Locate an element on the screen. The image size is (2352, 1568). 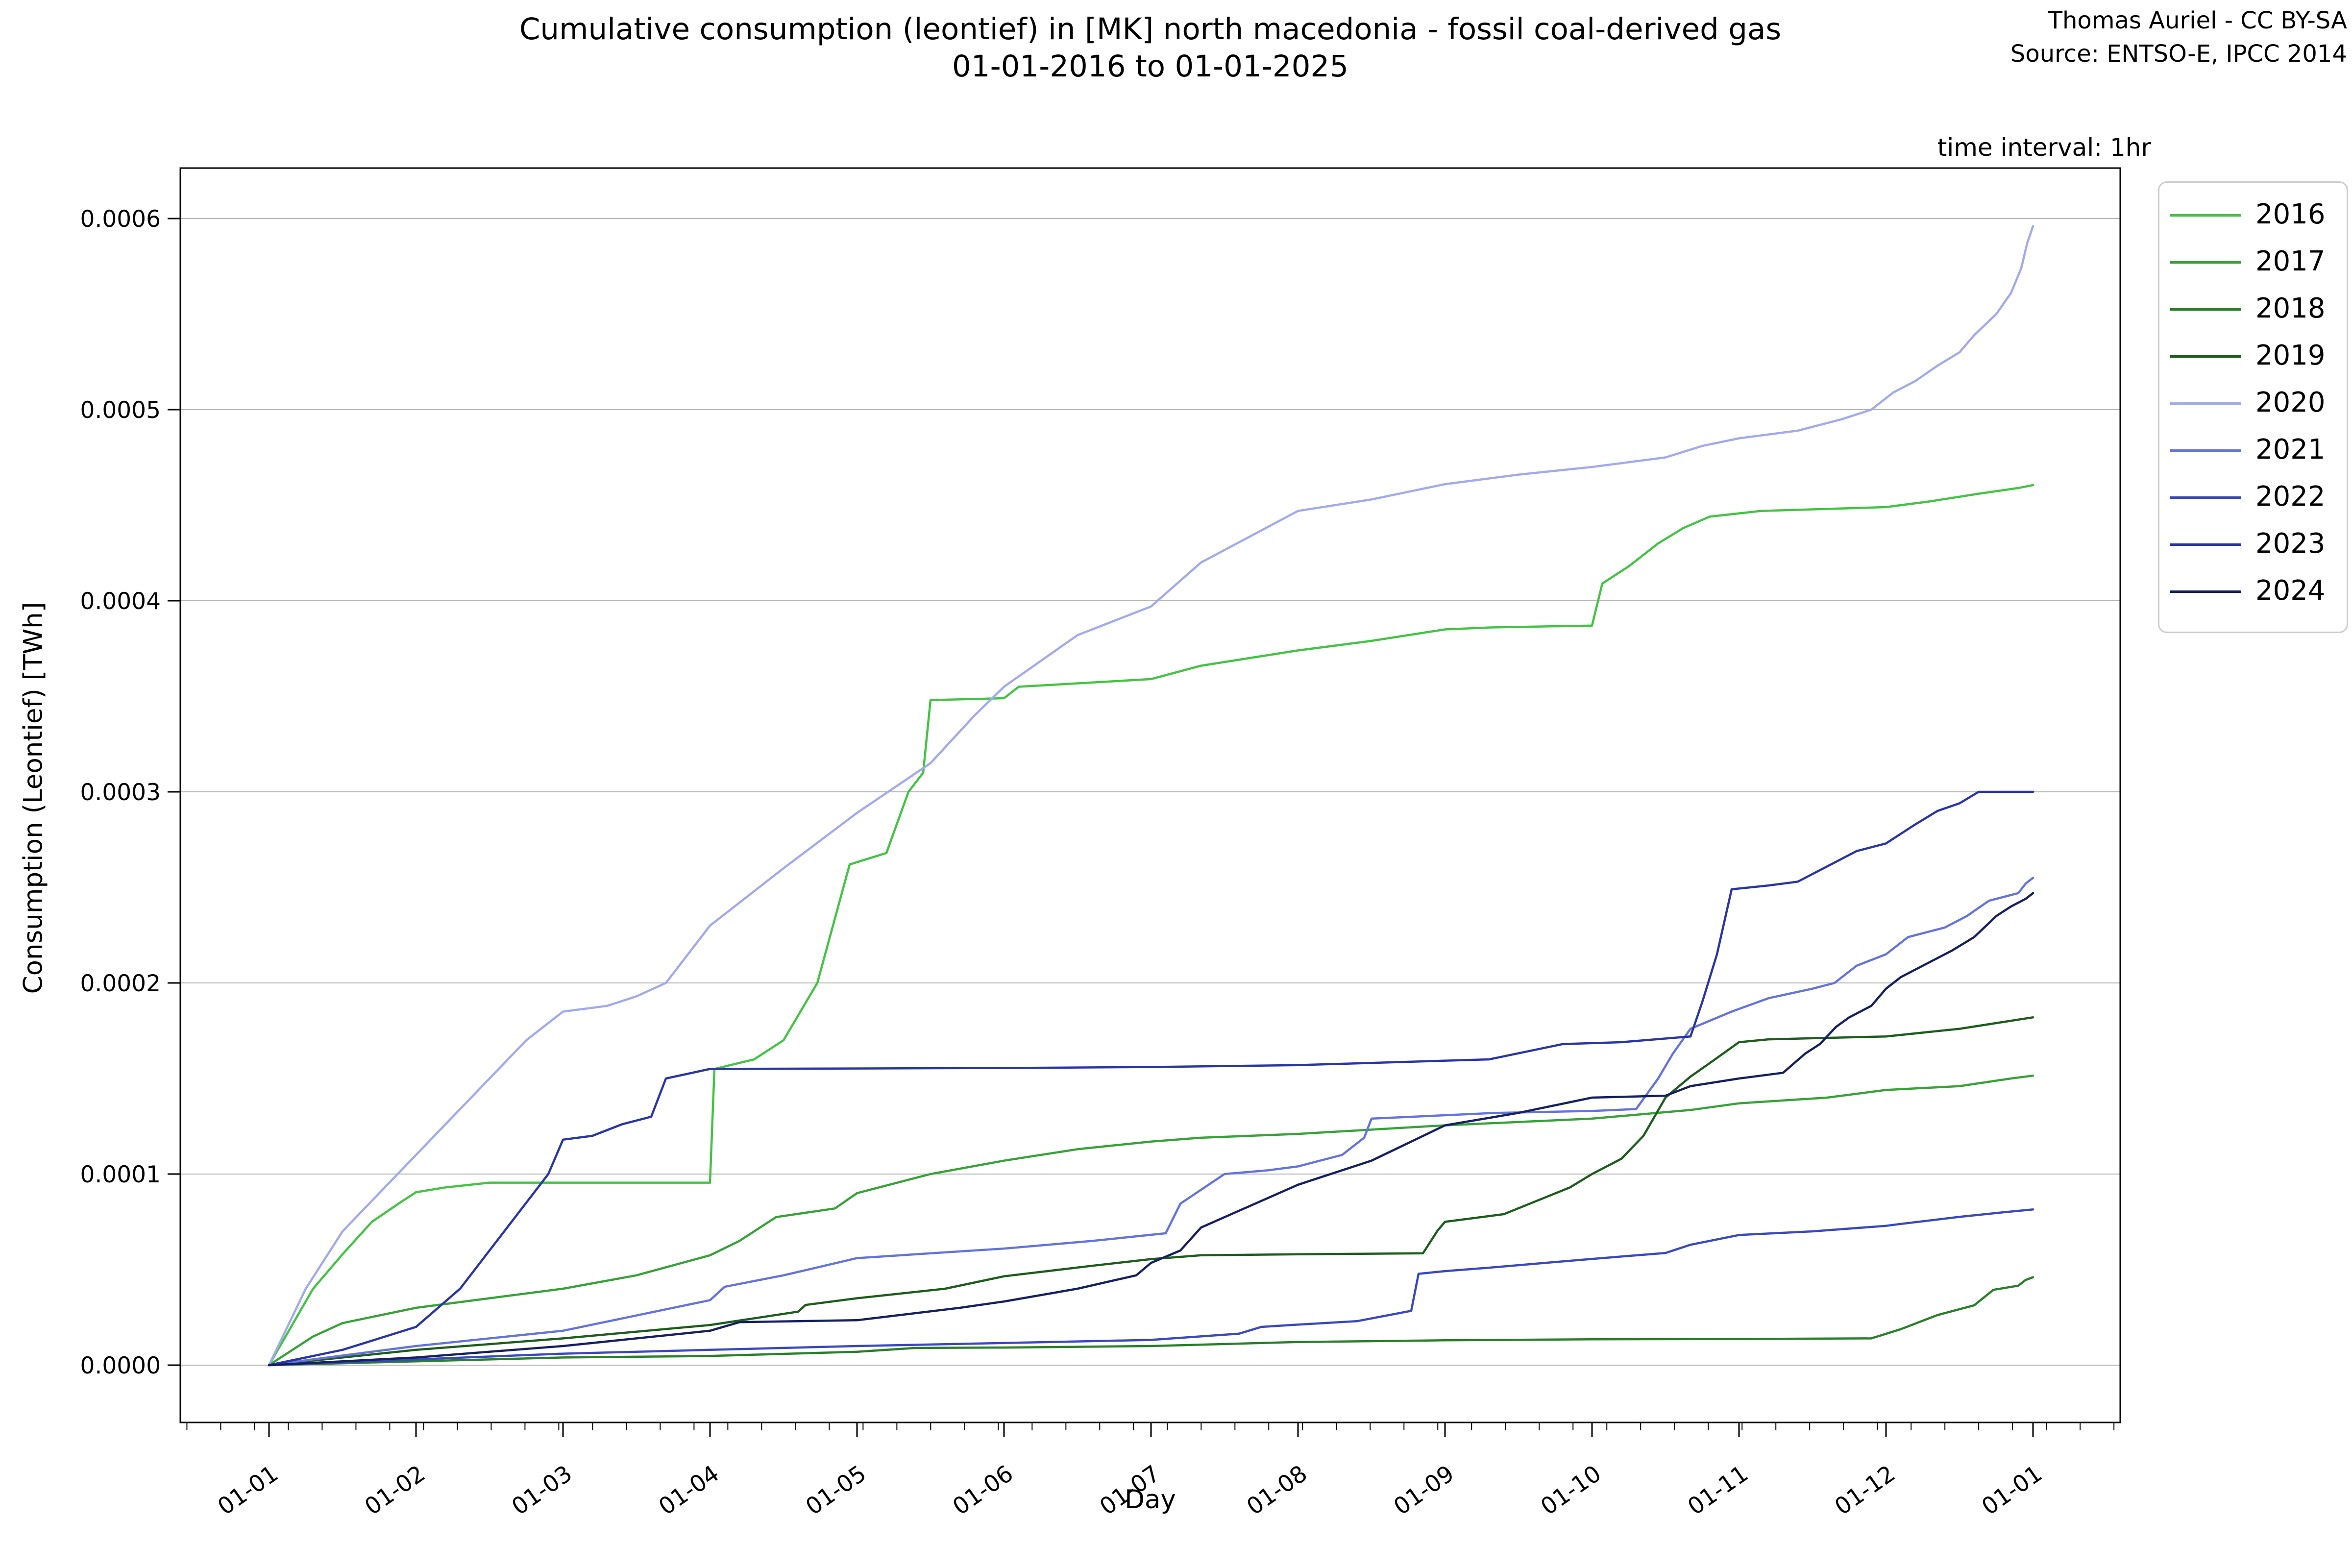
legend-label: 2016 is located at coordinates (2290, 214).